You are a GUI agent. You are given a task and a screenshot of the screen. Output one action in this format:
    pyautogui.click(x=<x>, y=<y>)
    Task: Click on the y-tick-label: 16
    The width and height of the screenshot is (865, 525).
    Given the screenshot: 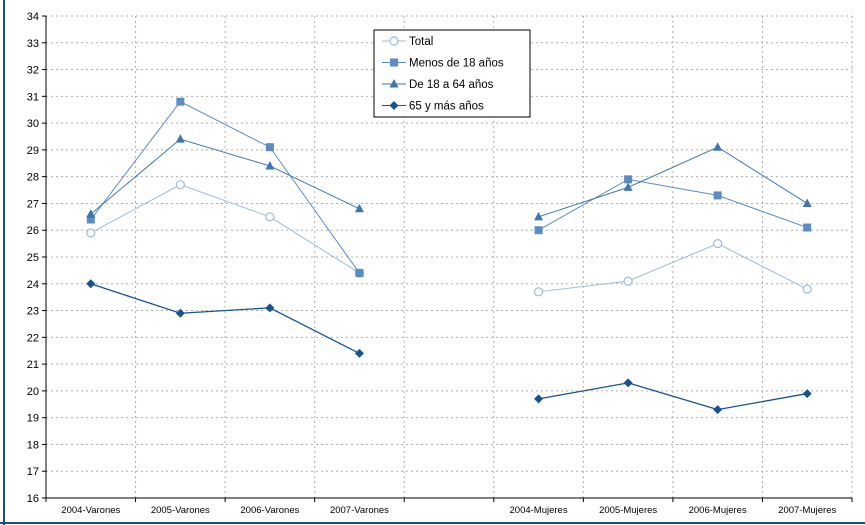 What is the action you would take?
    pyautogui.click(x=33, y=499)
    